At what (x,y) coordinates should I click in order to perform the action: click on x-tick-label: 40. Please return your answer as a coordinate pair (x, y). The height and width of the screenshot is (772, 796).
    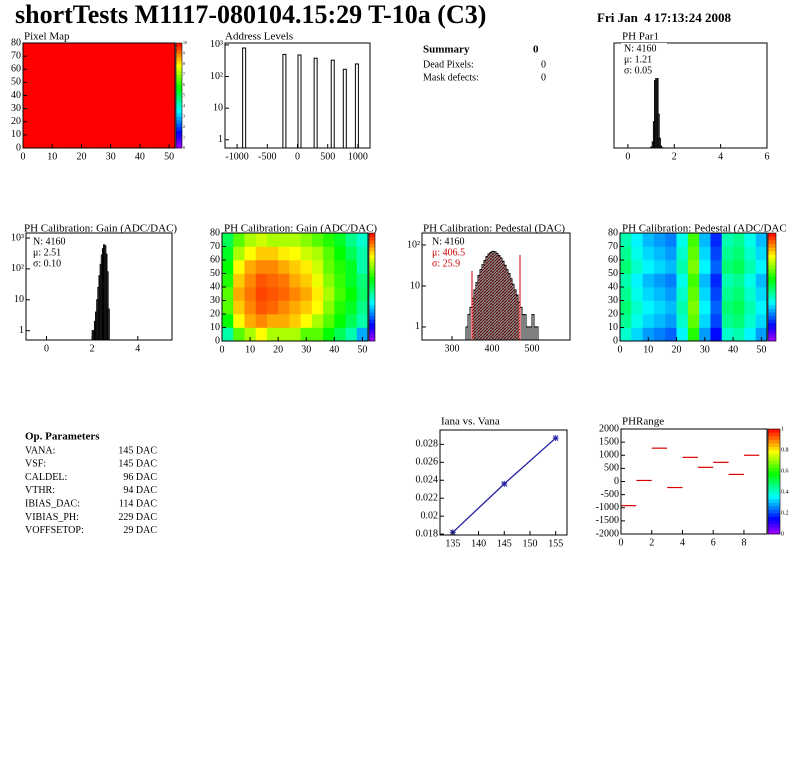
    Looking at the image, I should click on (334, 349).